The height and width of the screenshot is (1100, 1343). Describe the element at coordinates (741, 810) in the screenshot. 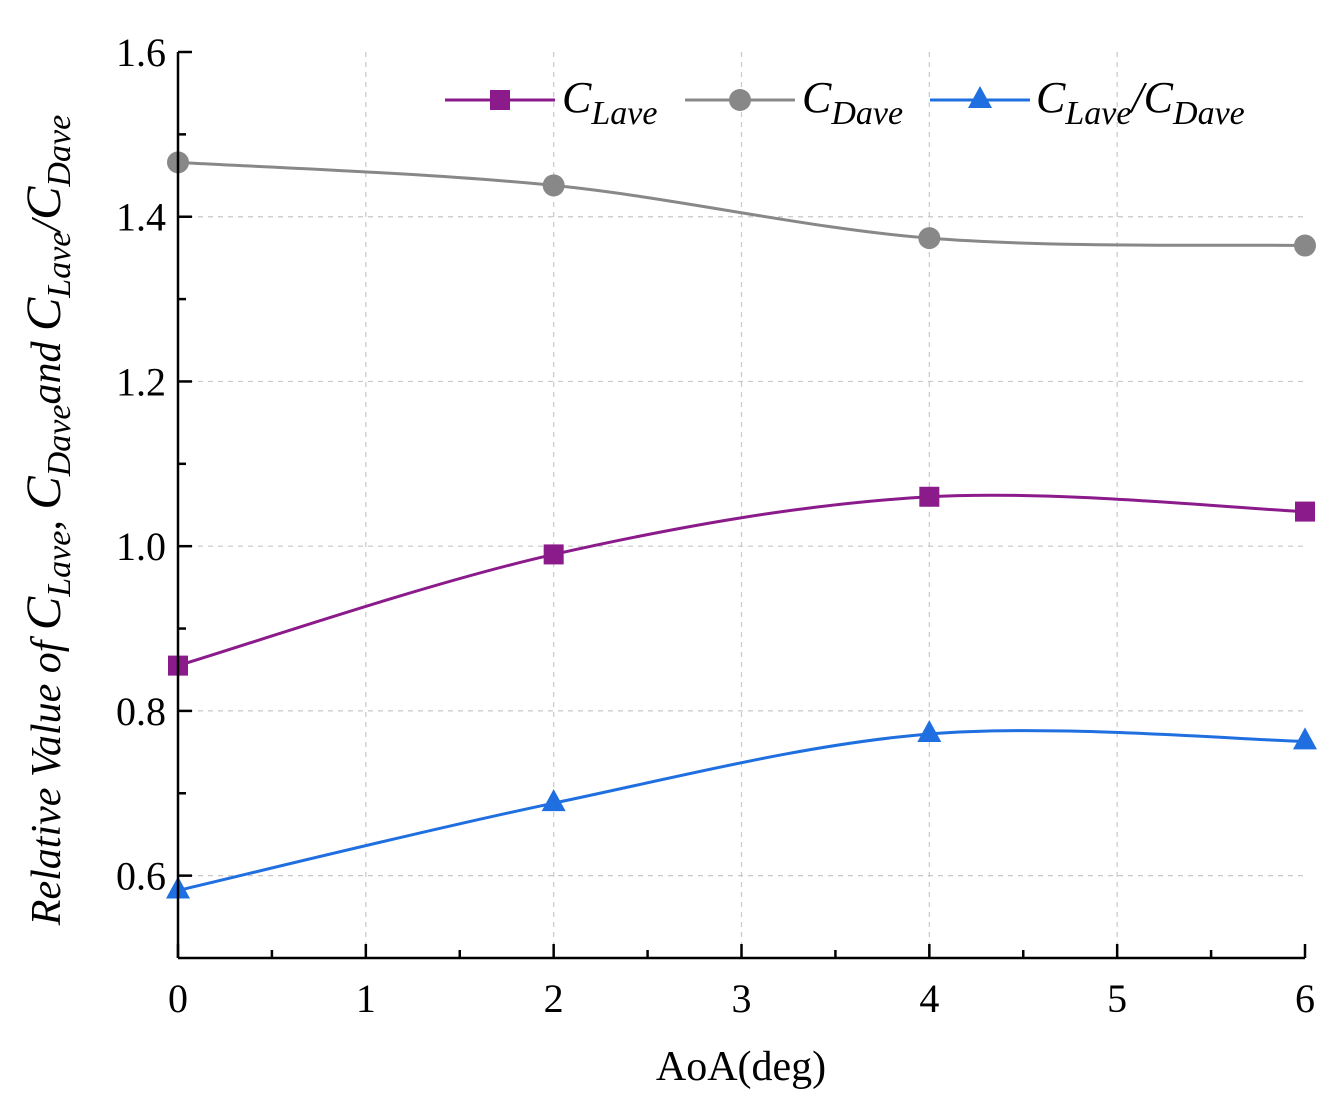

I see `series-line-ratio` at that location.